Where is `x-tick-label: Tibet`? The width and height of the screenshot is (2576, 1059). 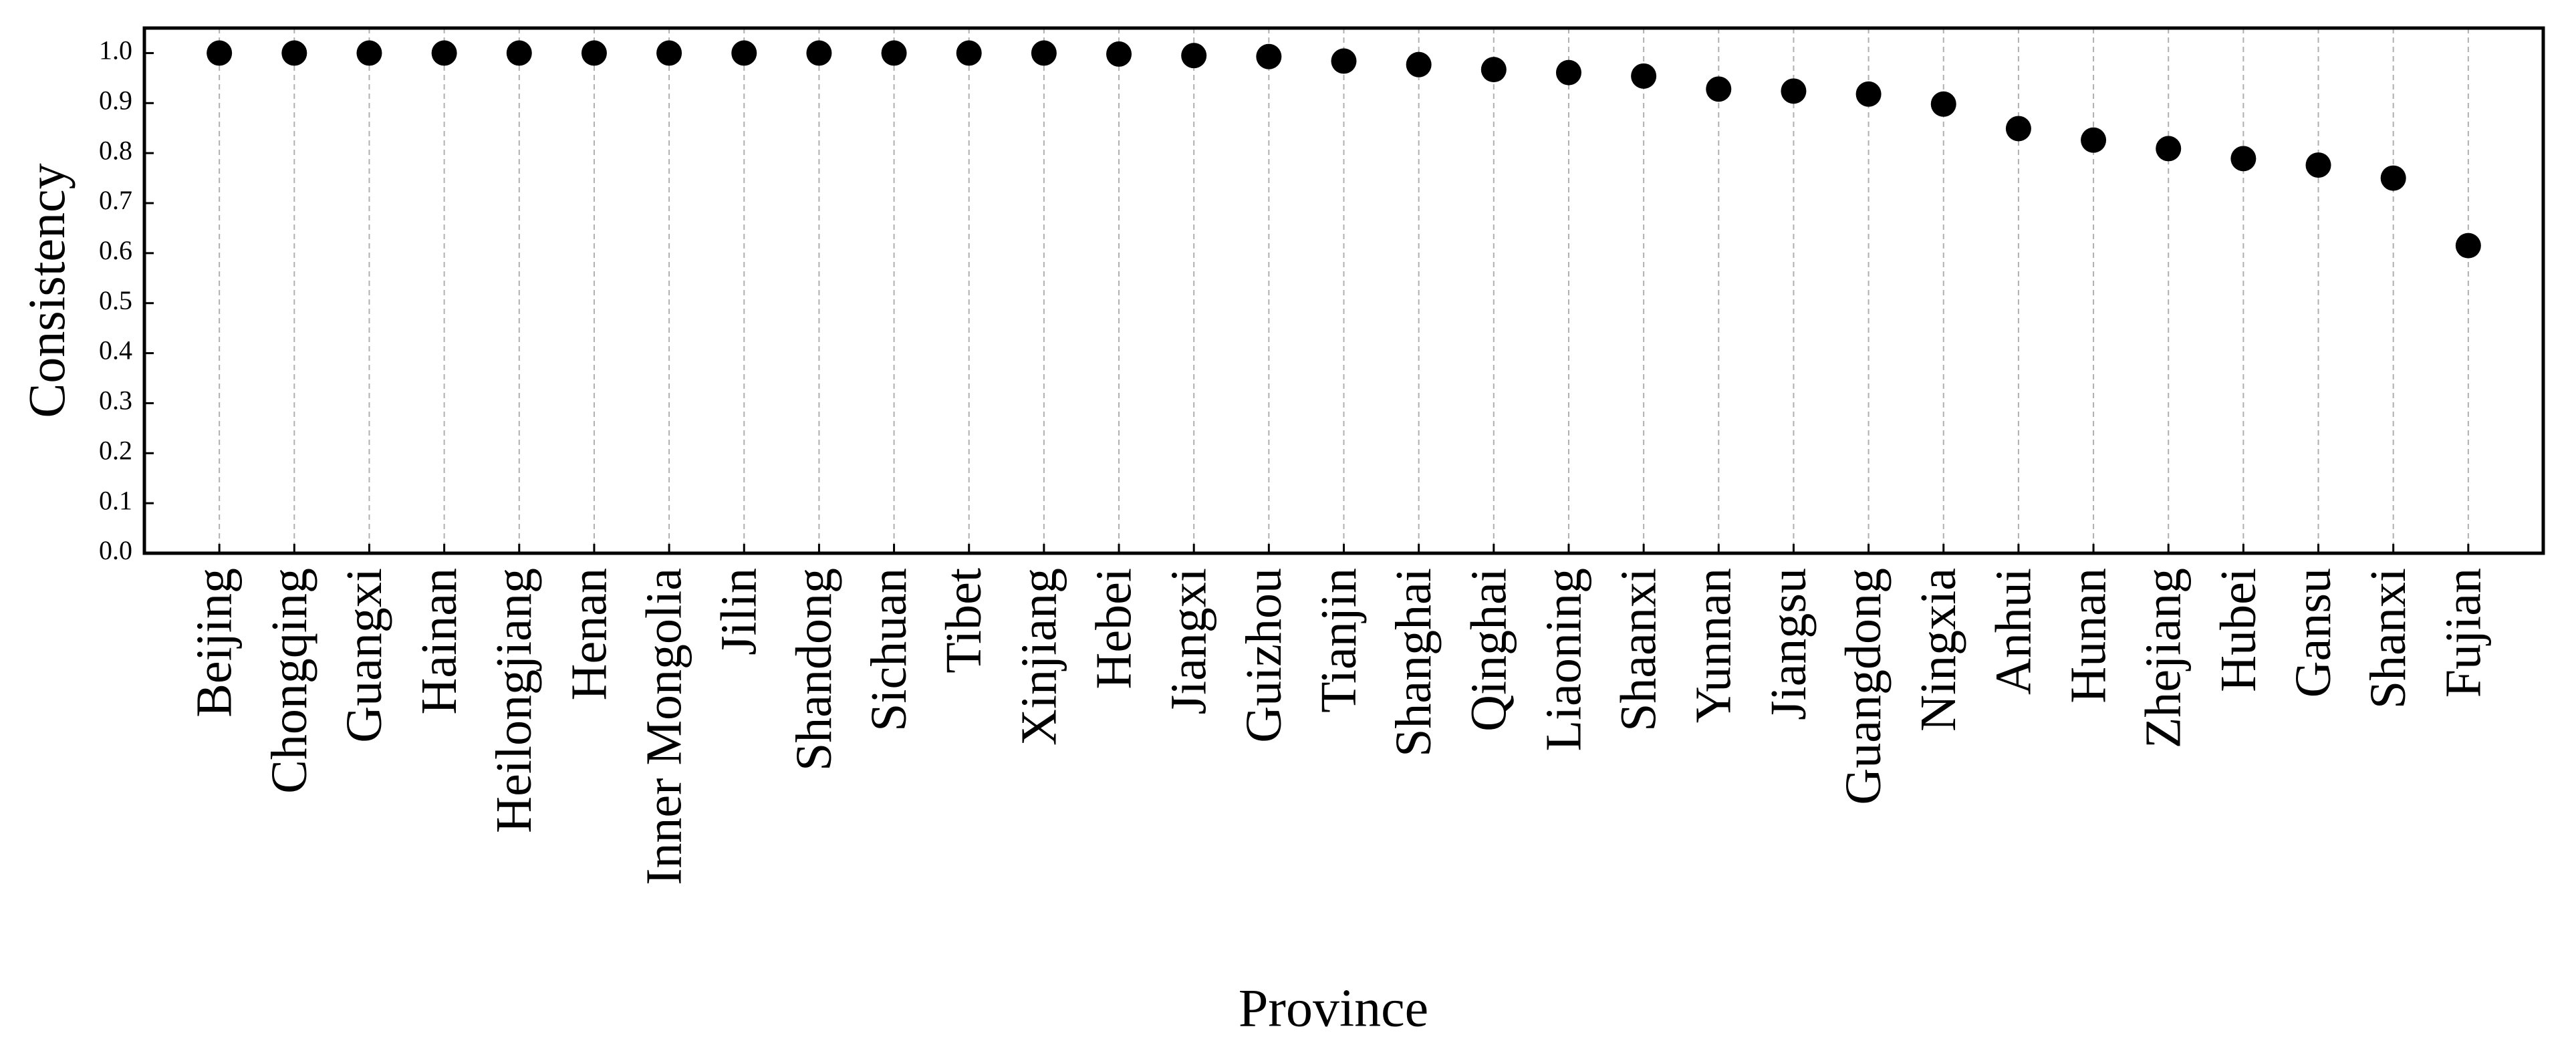
x-tick-label: Tibet is located at coordinates (964, 620).